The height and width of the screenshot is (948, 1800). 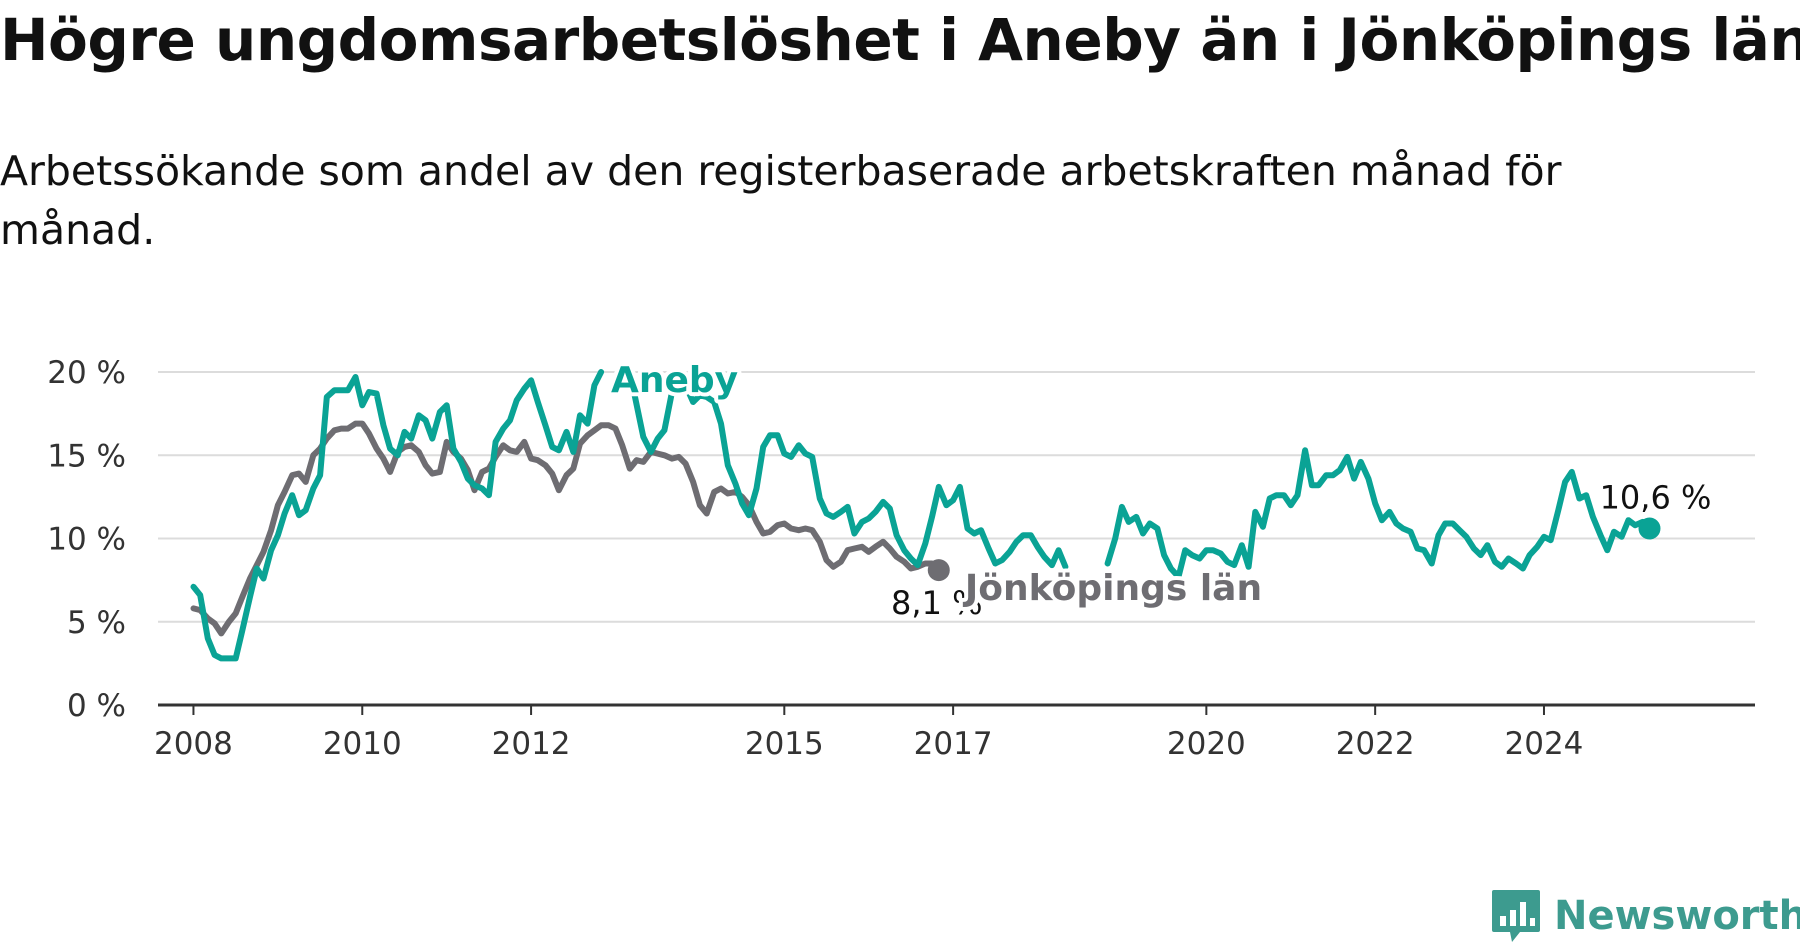 What do you see at coordinates (936, 603) in the screenshot?
I see `end-label-jonkopings-lan: 8,1 %` at bounding box center [936, 603].